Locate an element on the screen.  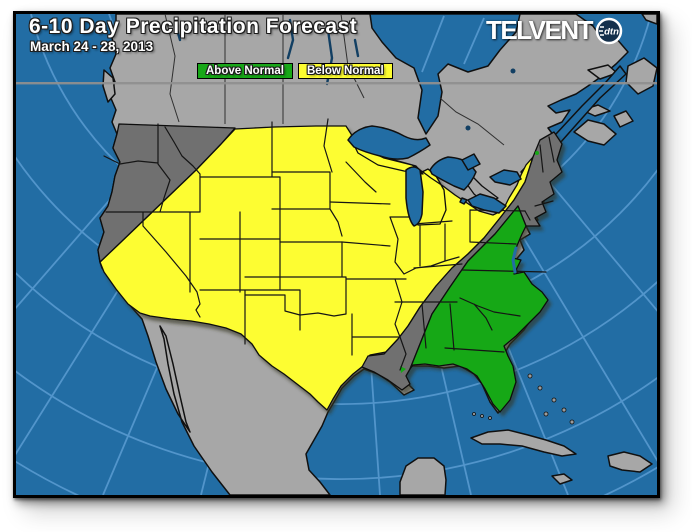
dtn-logo-badge: dtn is located at coordinates (609, 30).